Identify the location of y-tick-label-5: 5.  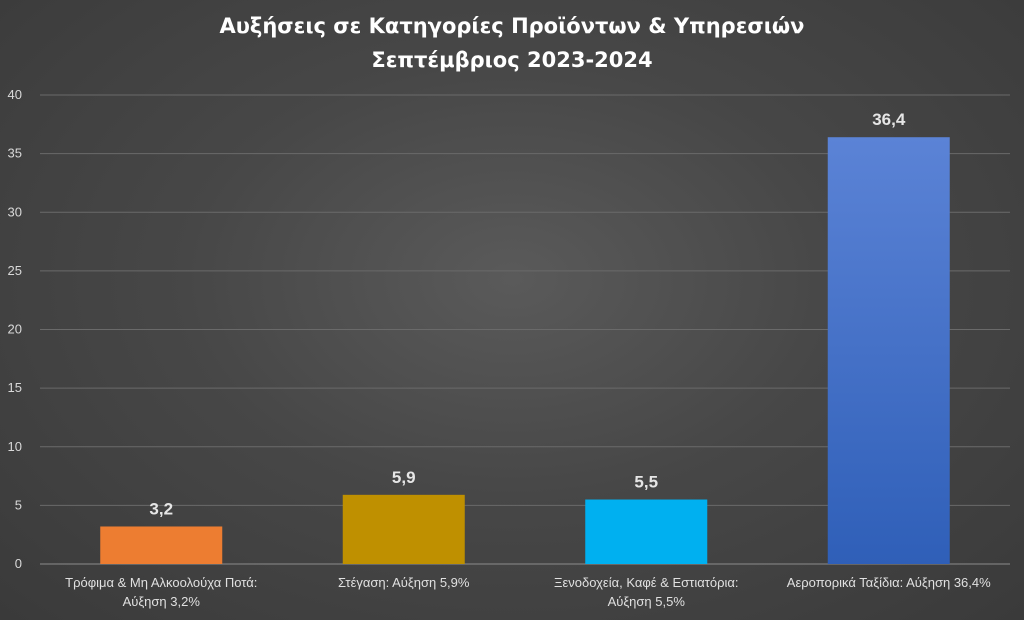
(18, 504).